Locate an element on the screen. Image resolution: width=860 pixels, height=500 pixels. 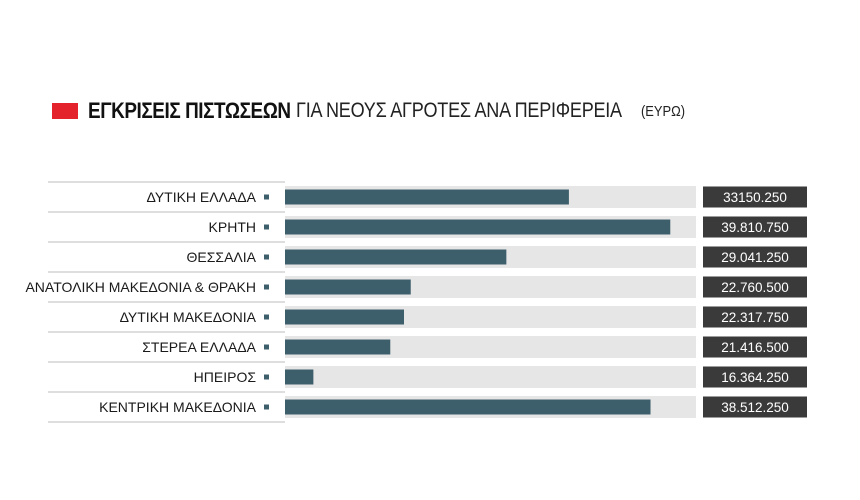
title-unit: (ΕΥΡΩ) is located at coordinates (662, 111).